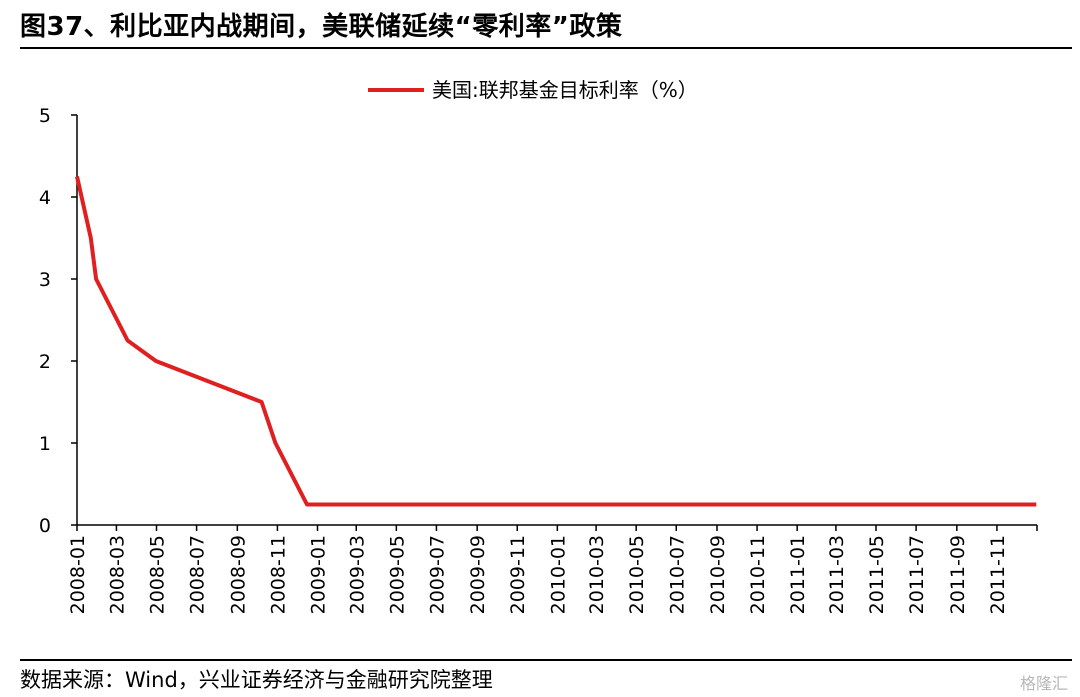  What do you see at coordinates (718, 574) in the screenshot?
I see `x-tick-label: 2010-09` at bounding box center [718, 574].